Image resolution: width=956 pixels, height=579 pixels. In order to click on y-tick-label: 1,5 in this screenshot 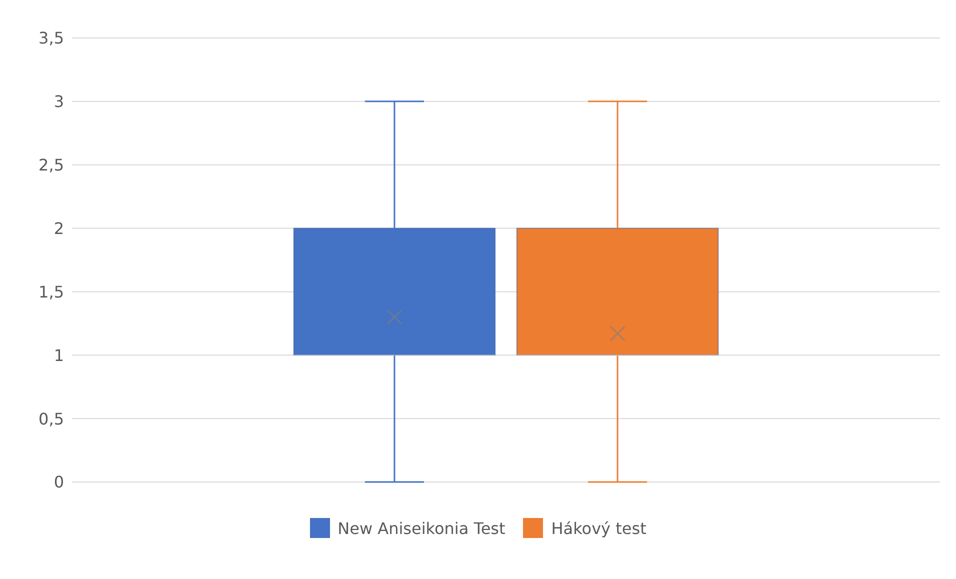, I will do `click(51, 292)`.